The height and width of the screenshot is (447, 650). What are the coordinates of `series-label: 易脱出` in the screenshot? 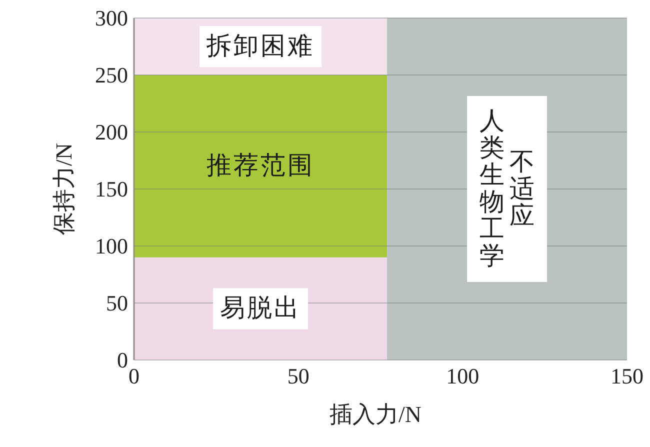 It's located at (261, 308).